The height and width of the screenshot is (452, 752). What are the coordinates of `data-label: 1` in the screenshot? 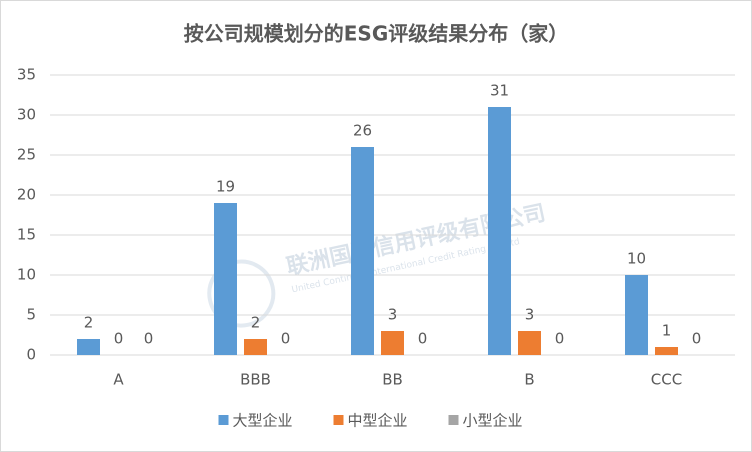 It's located at (667, 331).